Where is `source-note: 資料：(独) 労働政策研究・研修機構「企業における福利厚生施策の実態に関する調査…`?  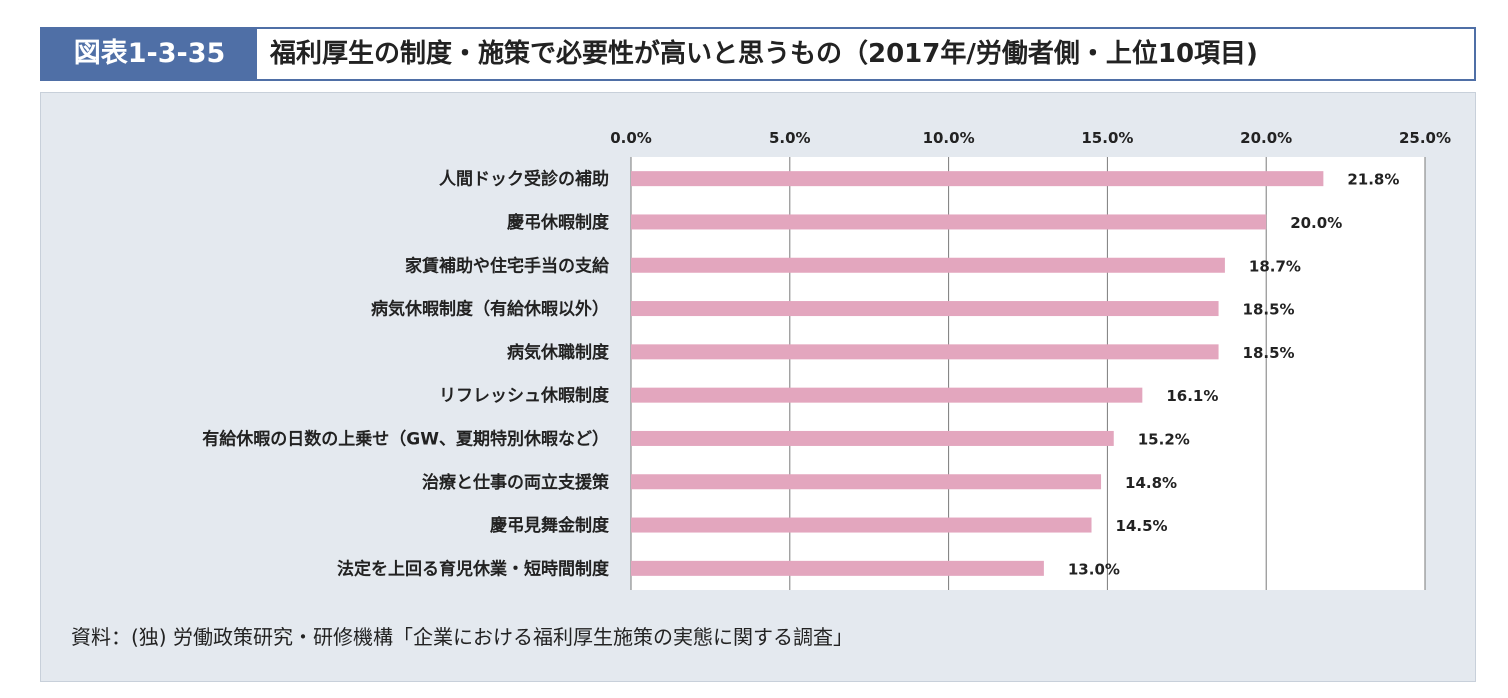
source-note: 資料：(独) 労働政策研究・研修機構「企業における福利厚生施策の実態に関する調査… is located at coordinates (462, 637).